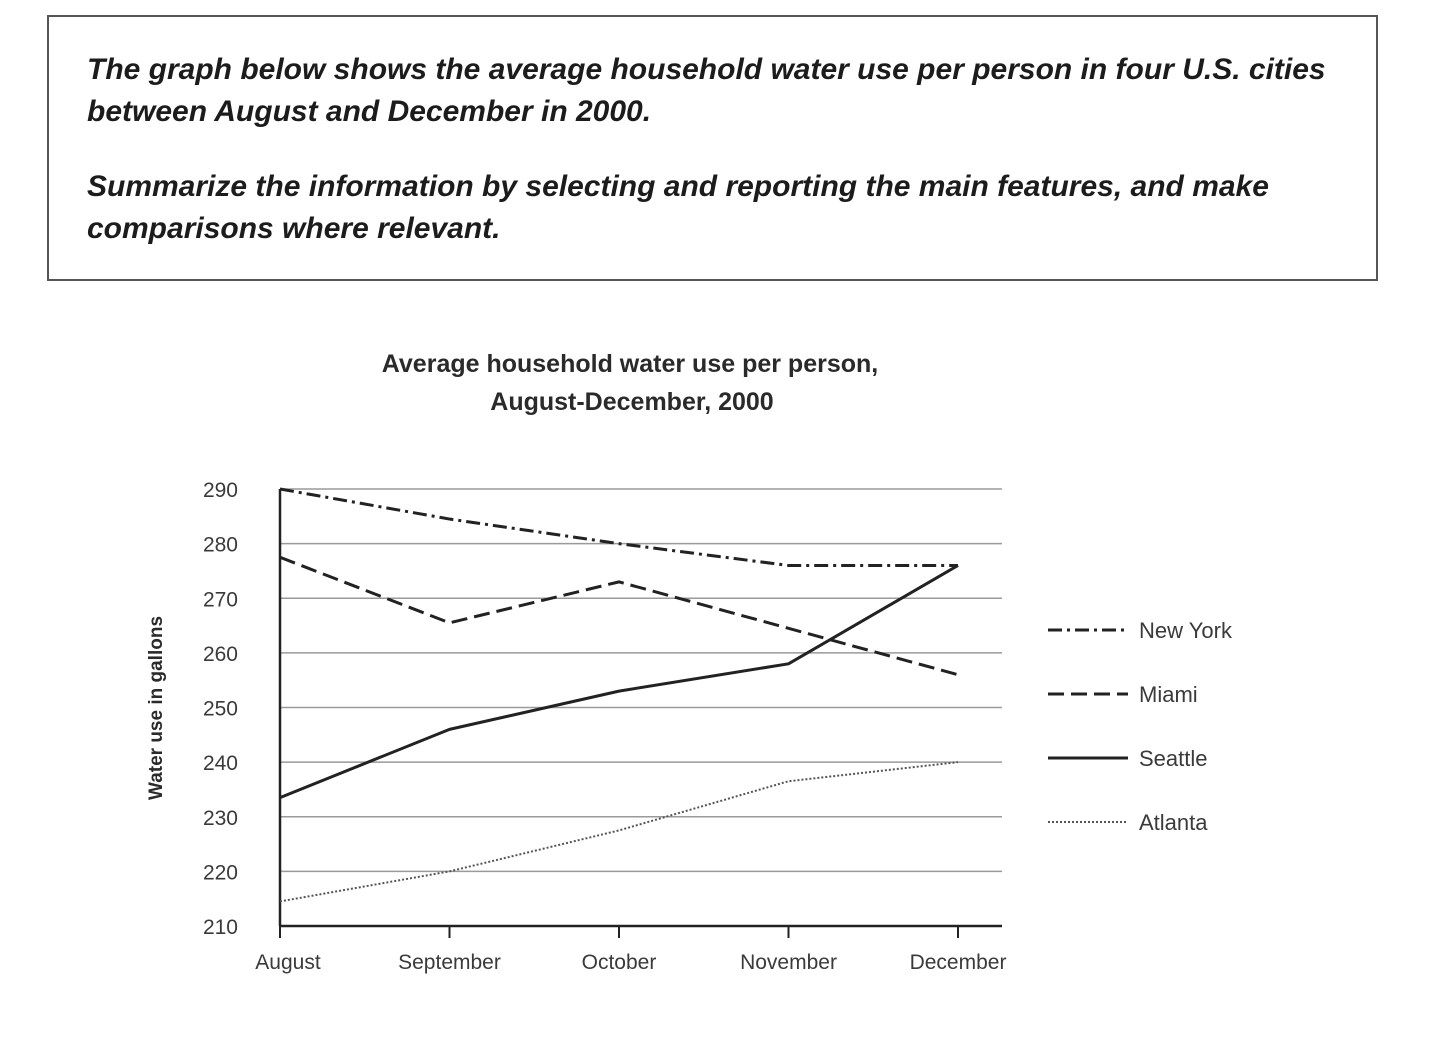  Describe the element at coordinates (1168, 694) in the screenshot. I see `legend-label-miami: Miami` at that location.